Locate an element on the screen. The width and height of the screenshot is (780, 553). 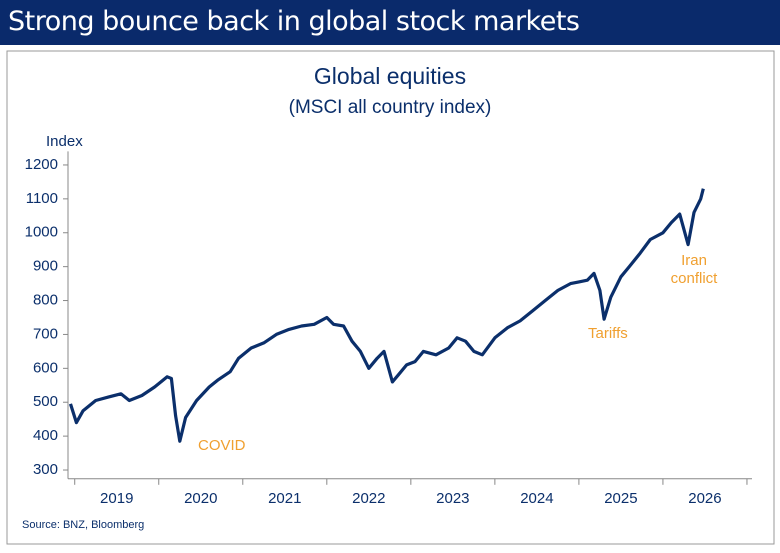
x-tick-label: 2020 is located at coordinates (200, 498).